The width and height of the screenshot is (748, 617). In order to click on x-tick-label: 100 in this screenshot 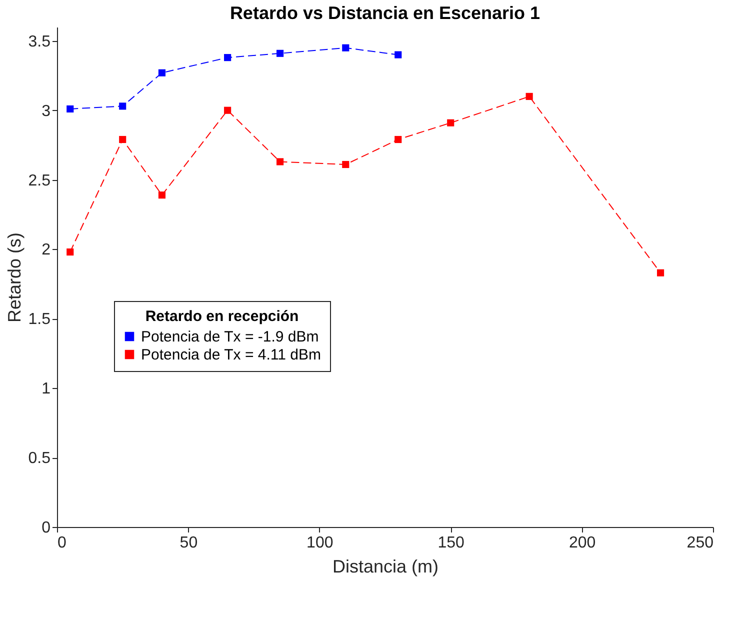, I will do `click(320, 543)`.